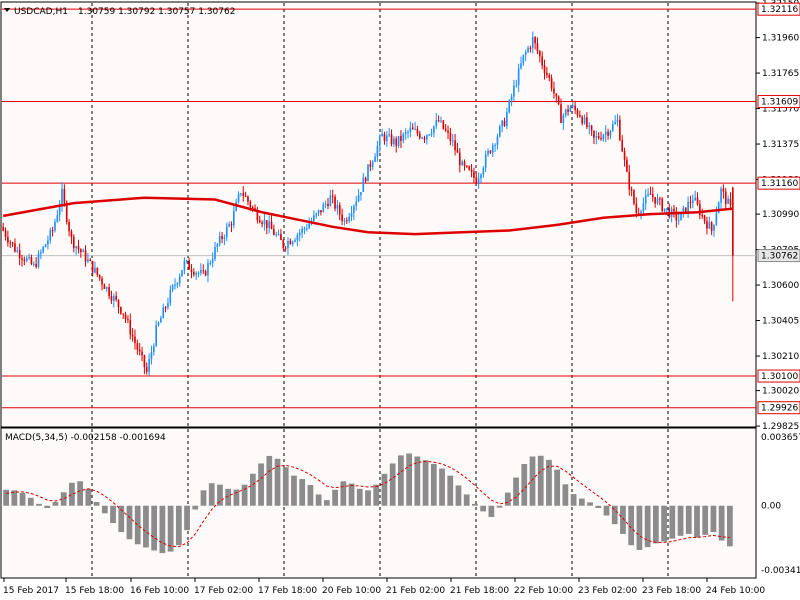 This screenshot has width=800, height=600. What do you see at coordinates (607, 591) in the screenshot?
I see `time-tick-label: 23 Feb 02:00` at bounding box center [607, 591].